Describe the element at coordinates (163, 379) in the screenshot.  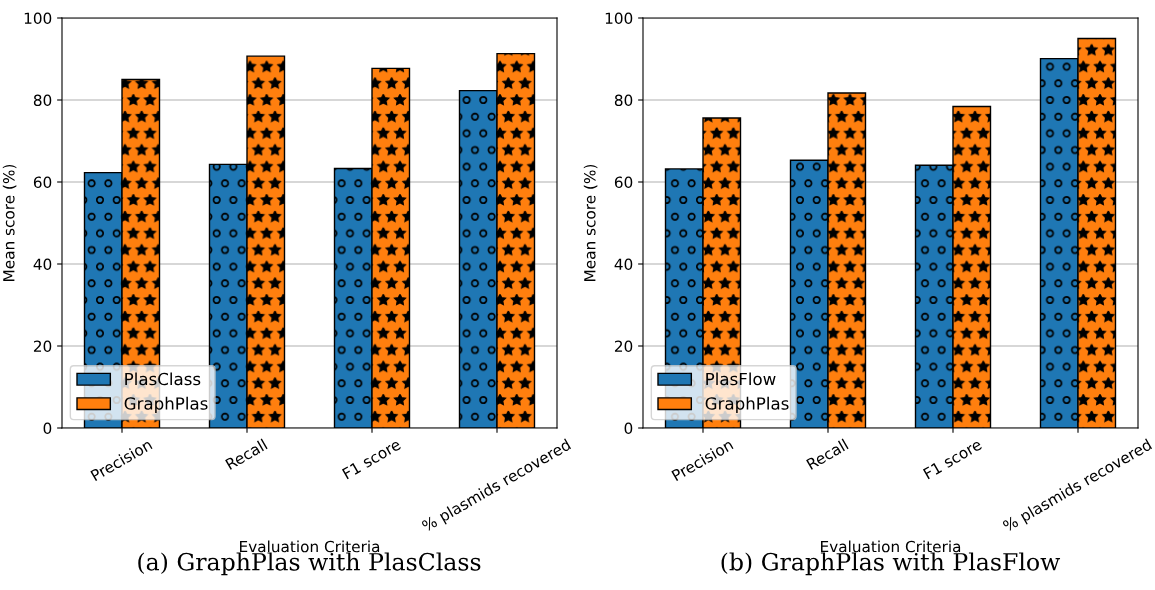
I see `legend-label: PlasClass` at that location.